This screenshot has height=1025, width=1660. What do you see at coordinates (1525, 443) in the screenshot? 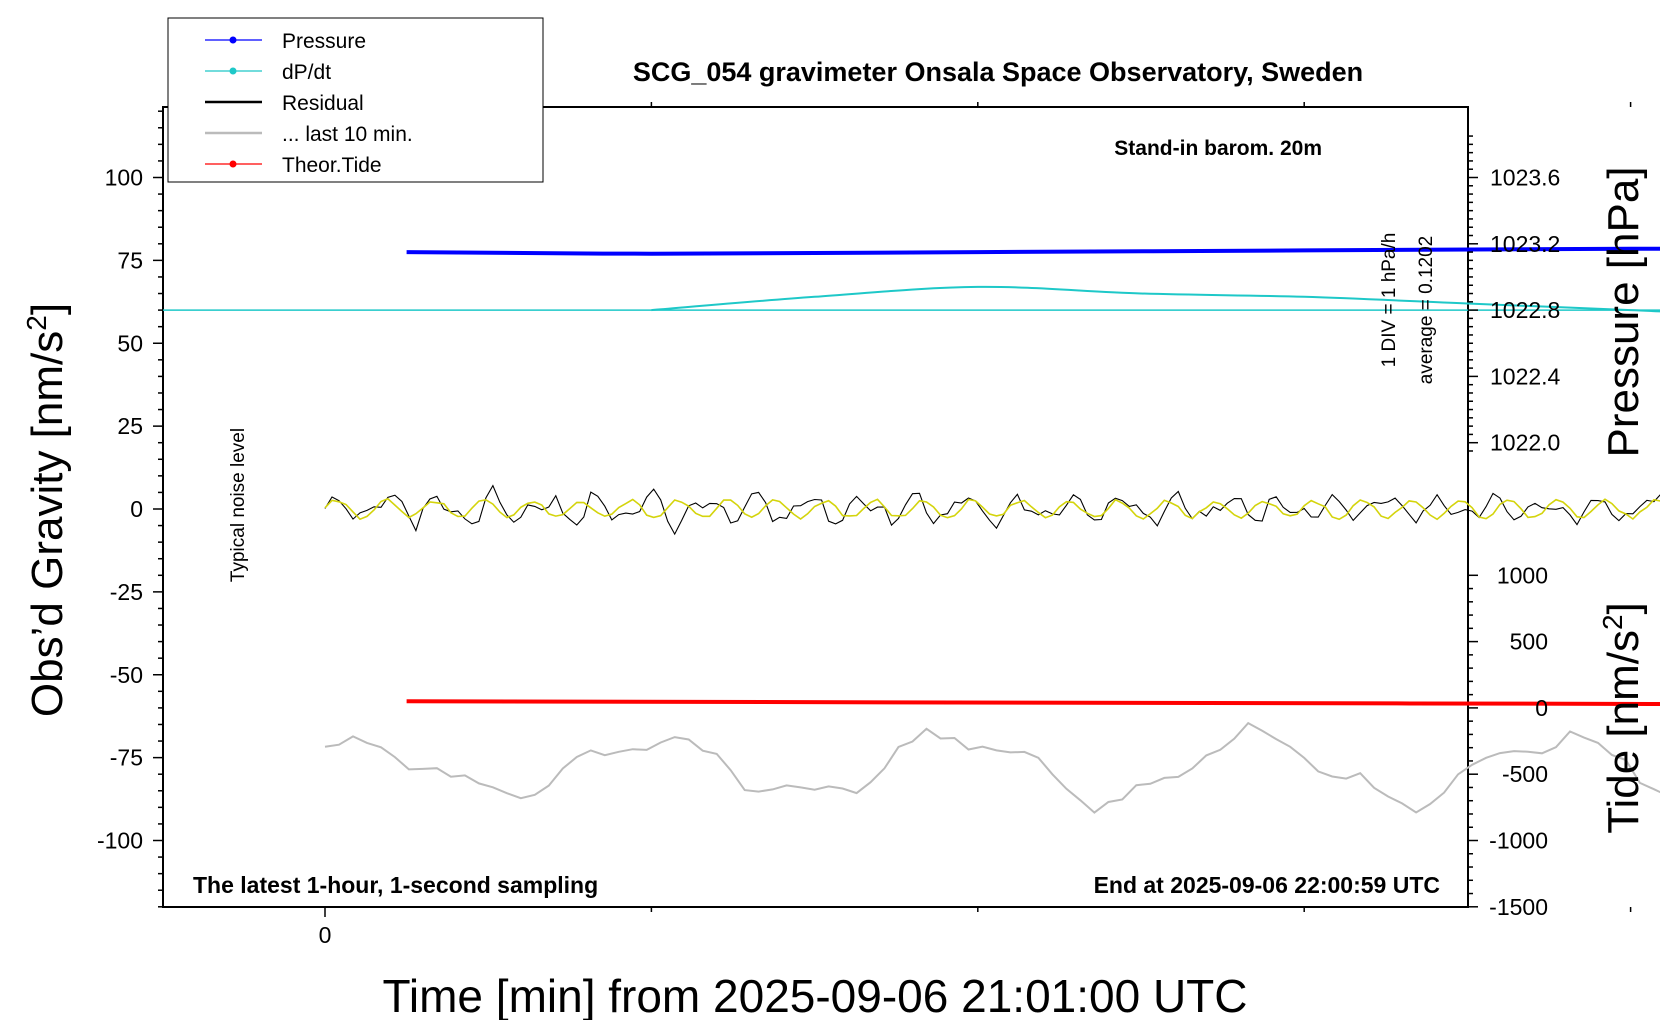
I see `pressure-tick-label: 1022.0` at bounding box center [1525, 443].